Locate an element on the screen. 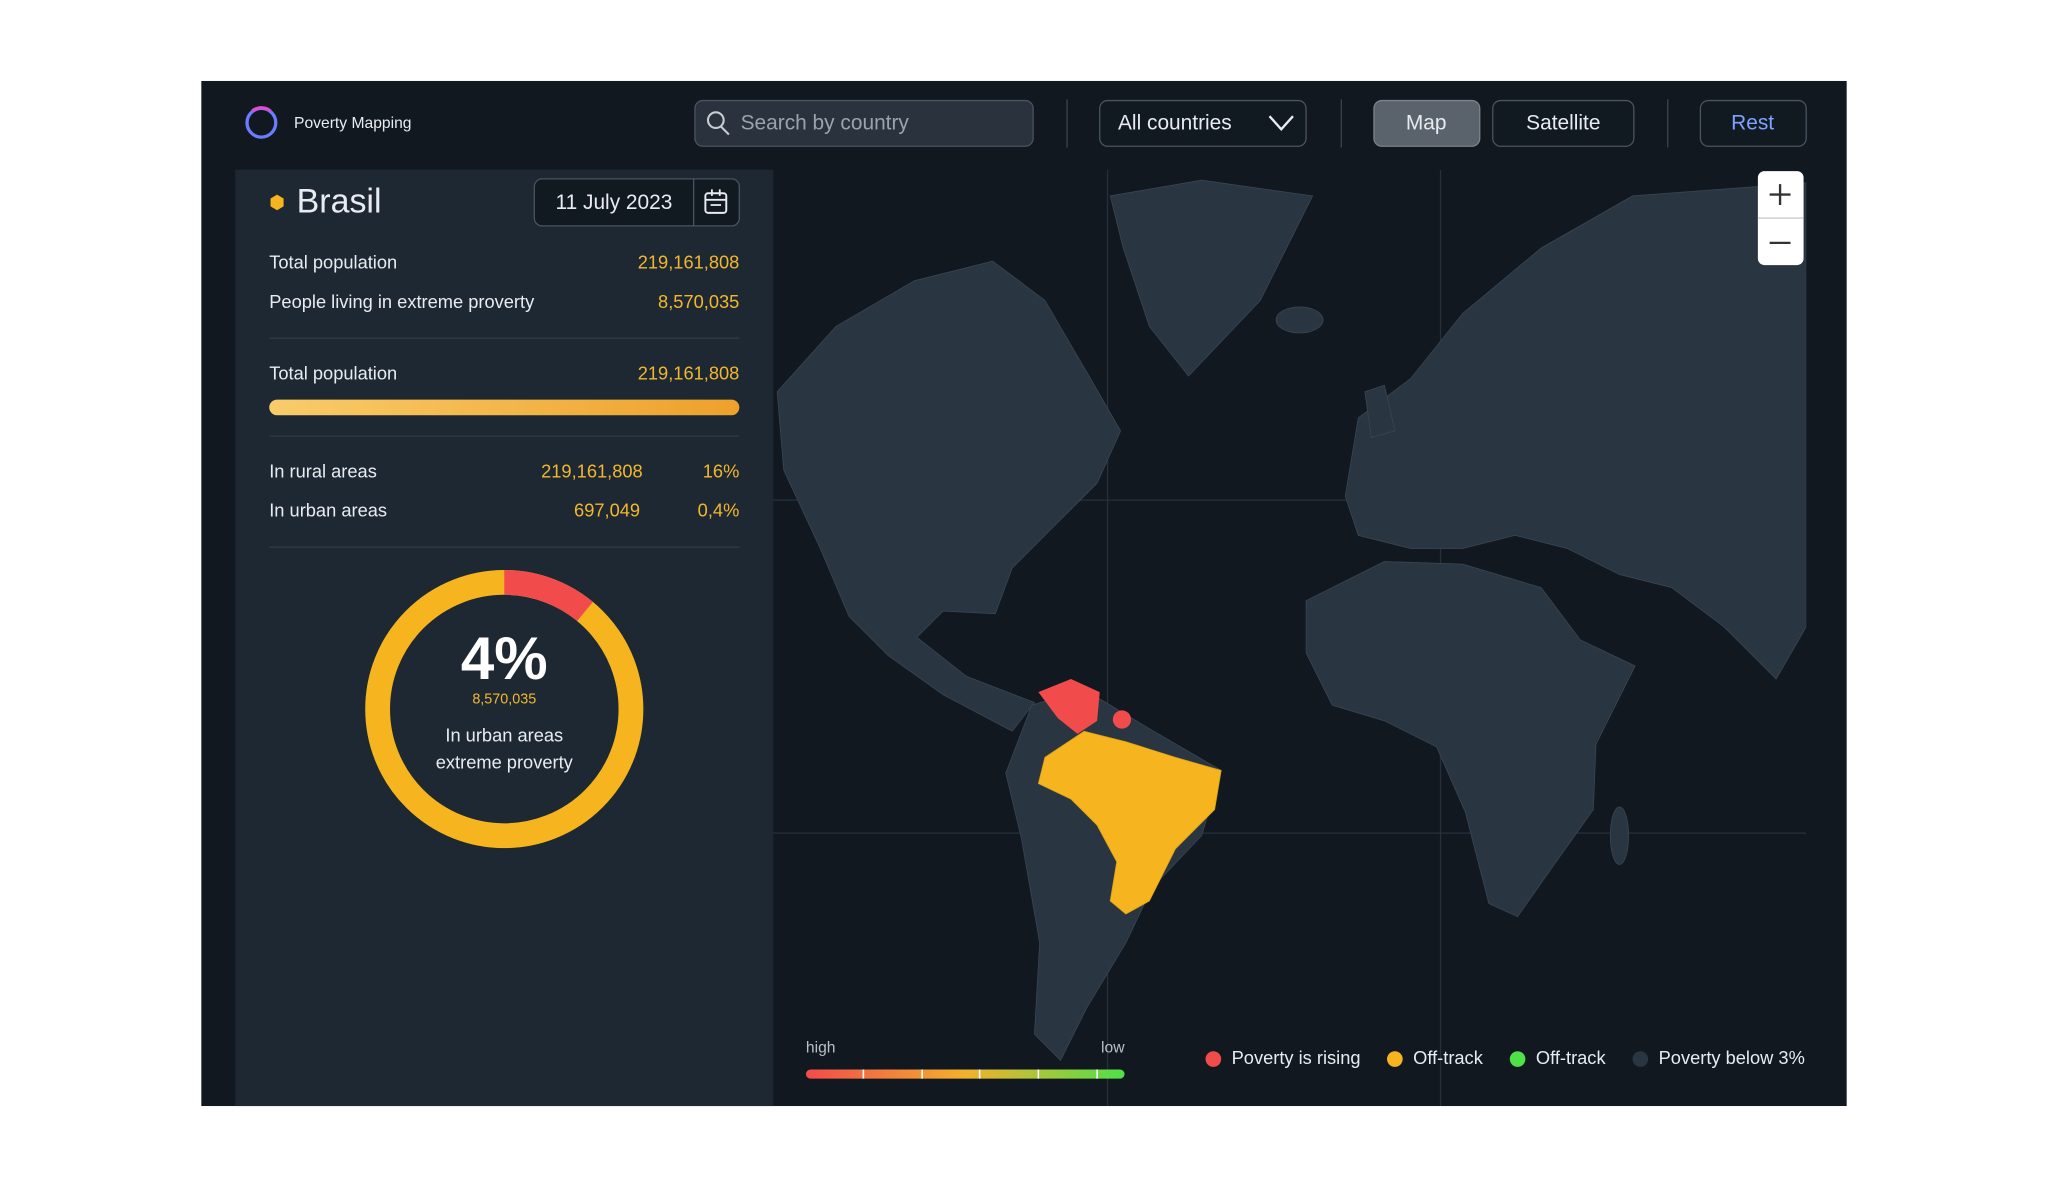 The width and height of the screenshot is (2048, 1187). scale-bar is located at coordinates (965, 1074).